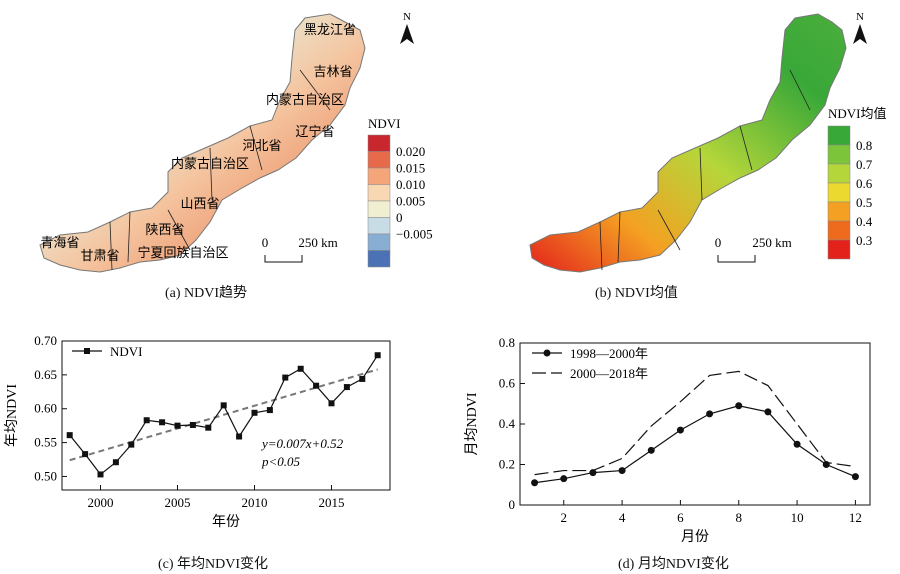 This screenshot has width=900, height=574. Describe the element at coordinates (414, 234) in the screenshot. I see `legend-a-label: −0.005` at that location.